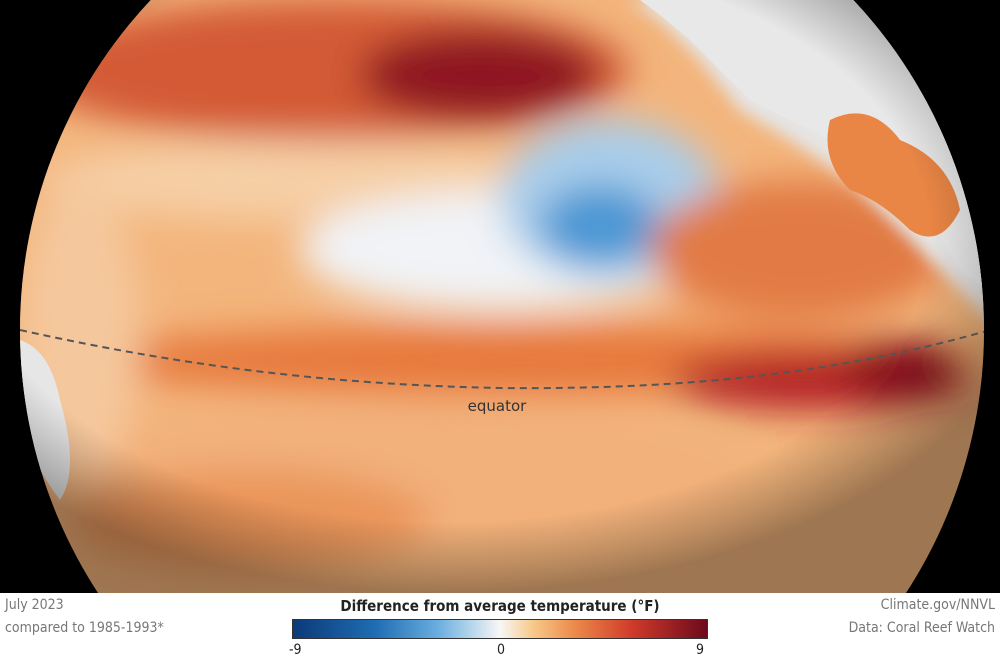 This screenshot has width=1000, height=666. What do you see at coordinates (34, 605) in the screenshot?
I see `date-label: July 2023` at bounding box center [34, 605].